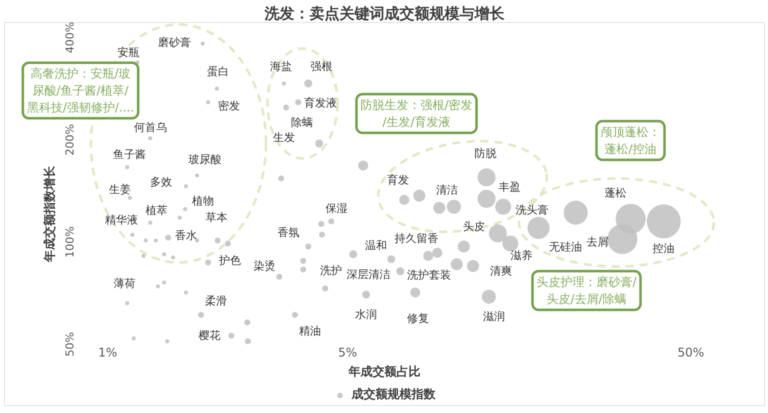  Describe the element at coordinates (302, 122) in the screenshot. I see `annotation: 除螨` at that location.